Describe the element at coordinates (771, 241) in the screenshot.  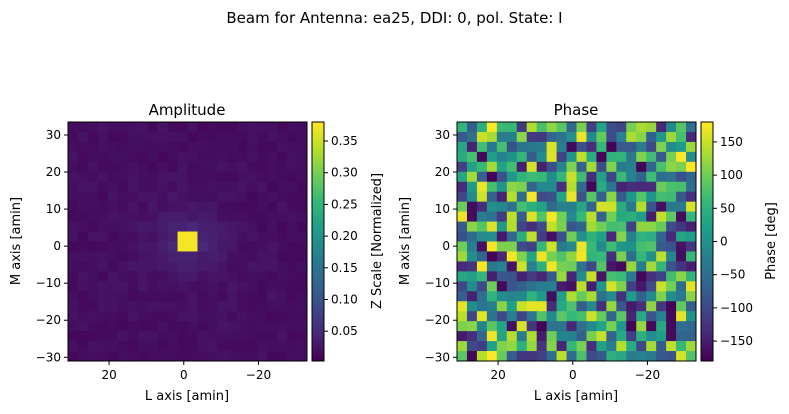
I see `phase-colorbar-label: Phase [deg]` at that location.